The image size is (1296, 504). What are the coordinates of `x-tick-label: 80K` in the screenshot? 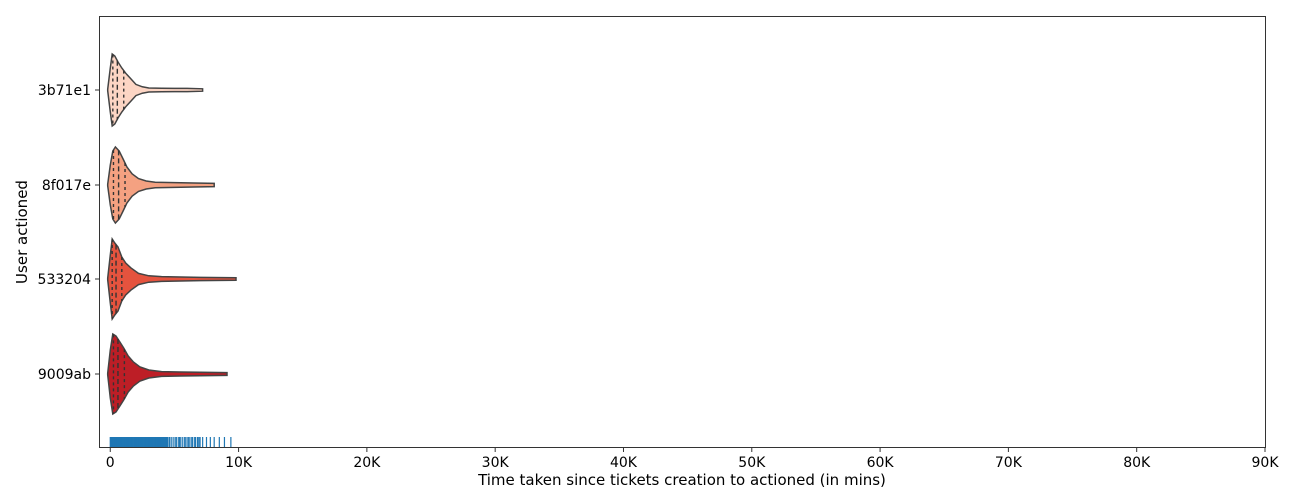 It's located at (1137, 463).